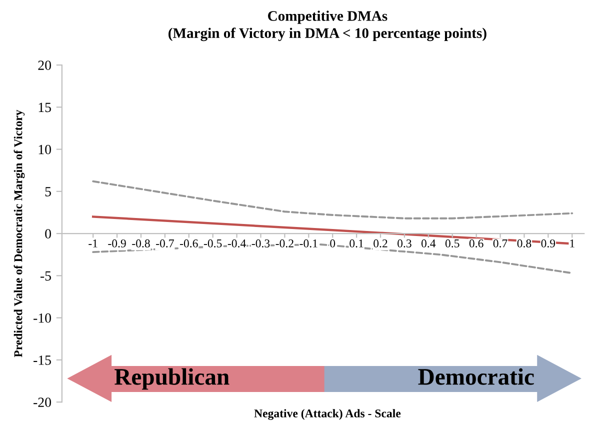 The width and height of the screenshot is (590, 425). What do you see at coordinates (141, 243) in the screenshot?
I see `x-tick-label: -0.8` at bounding box center [141, 243].